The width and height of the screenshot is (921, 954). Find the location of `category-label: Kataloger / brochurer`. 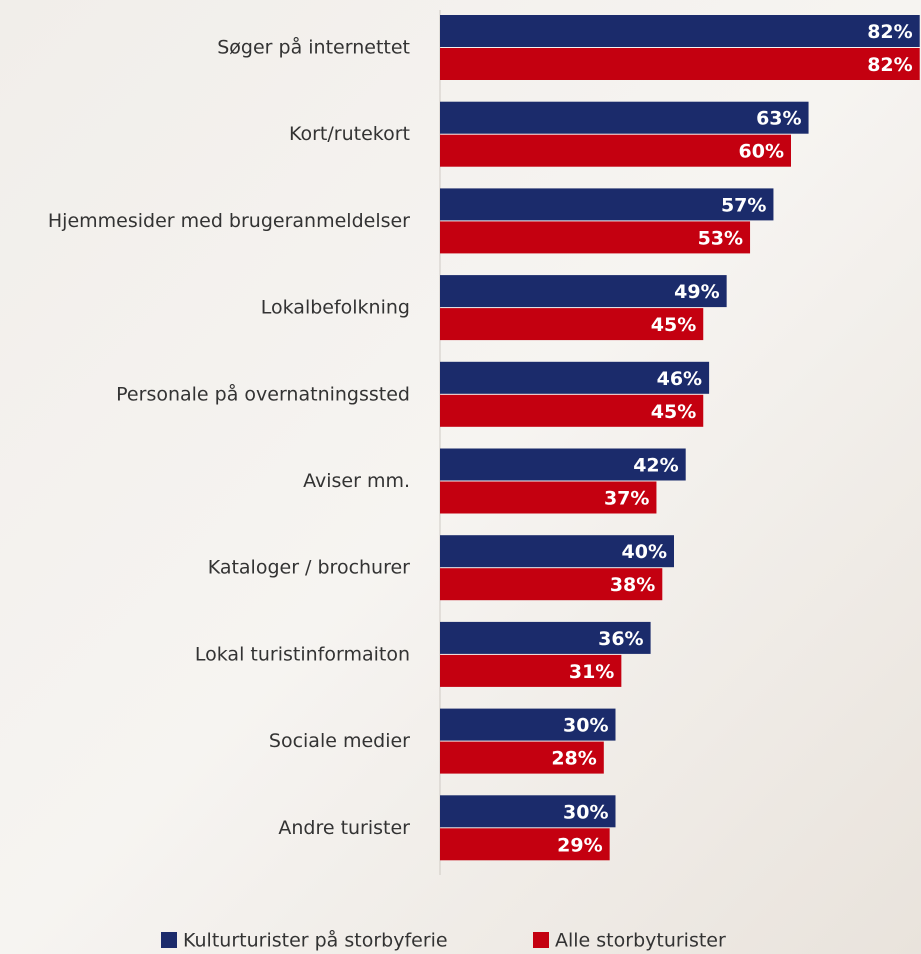

category-label: Kataloger / brochurer is located at coordinates (309, 568).